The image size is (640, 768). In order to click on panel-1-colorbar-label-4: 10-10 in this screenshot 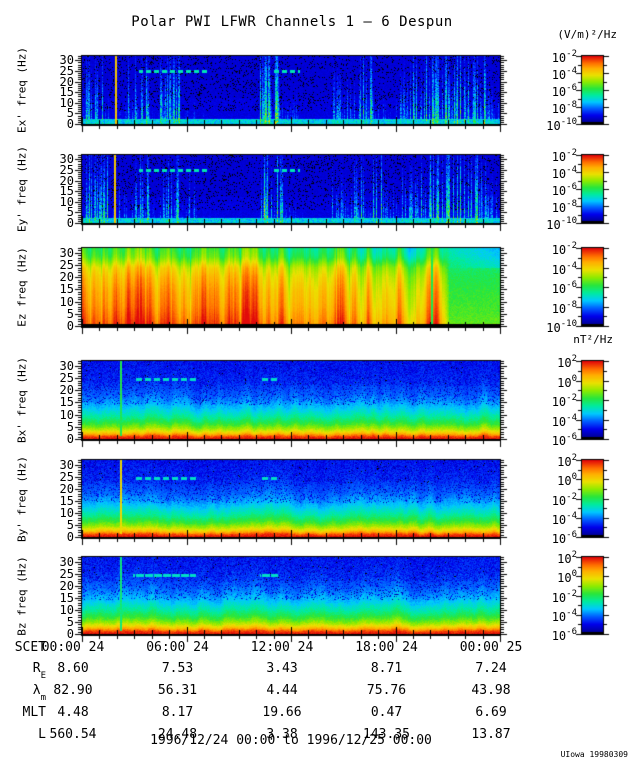, I will do `click(561, 125)`.